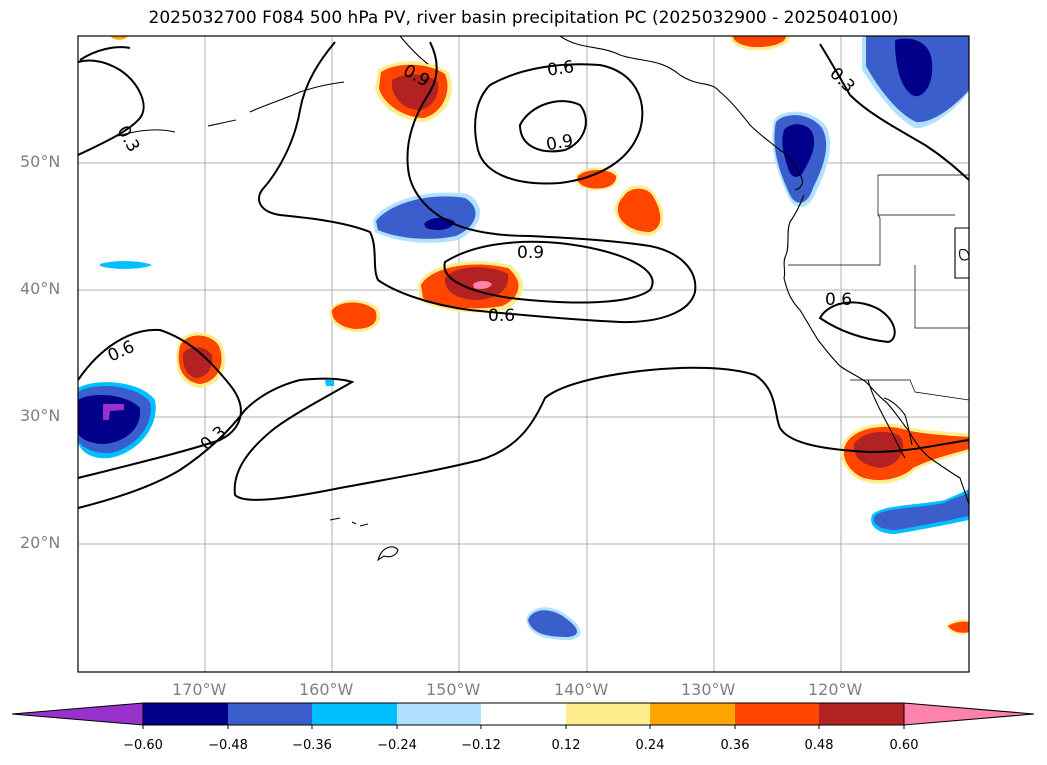 This screenshot has height=765, width=1047. I want to click on lat-label: 40°N, so click(40, 288).